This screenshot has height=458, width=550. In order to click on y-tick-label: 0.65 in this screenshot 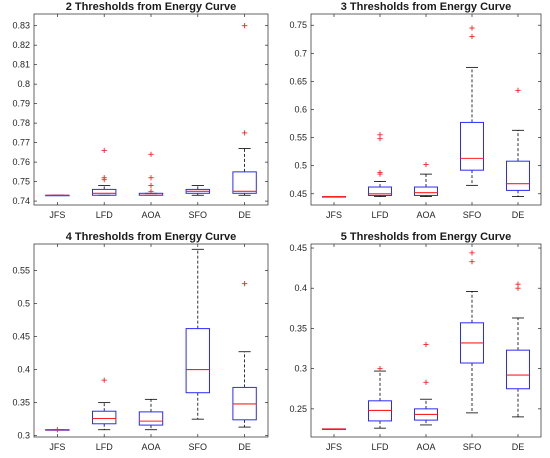, I will do `click(298, 81)`.